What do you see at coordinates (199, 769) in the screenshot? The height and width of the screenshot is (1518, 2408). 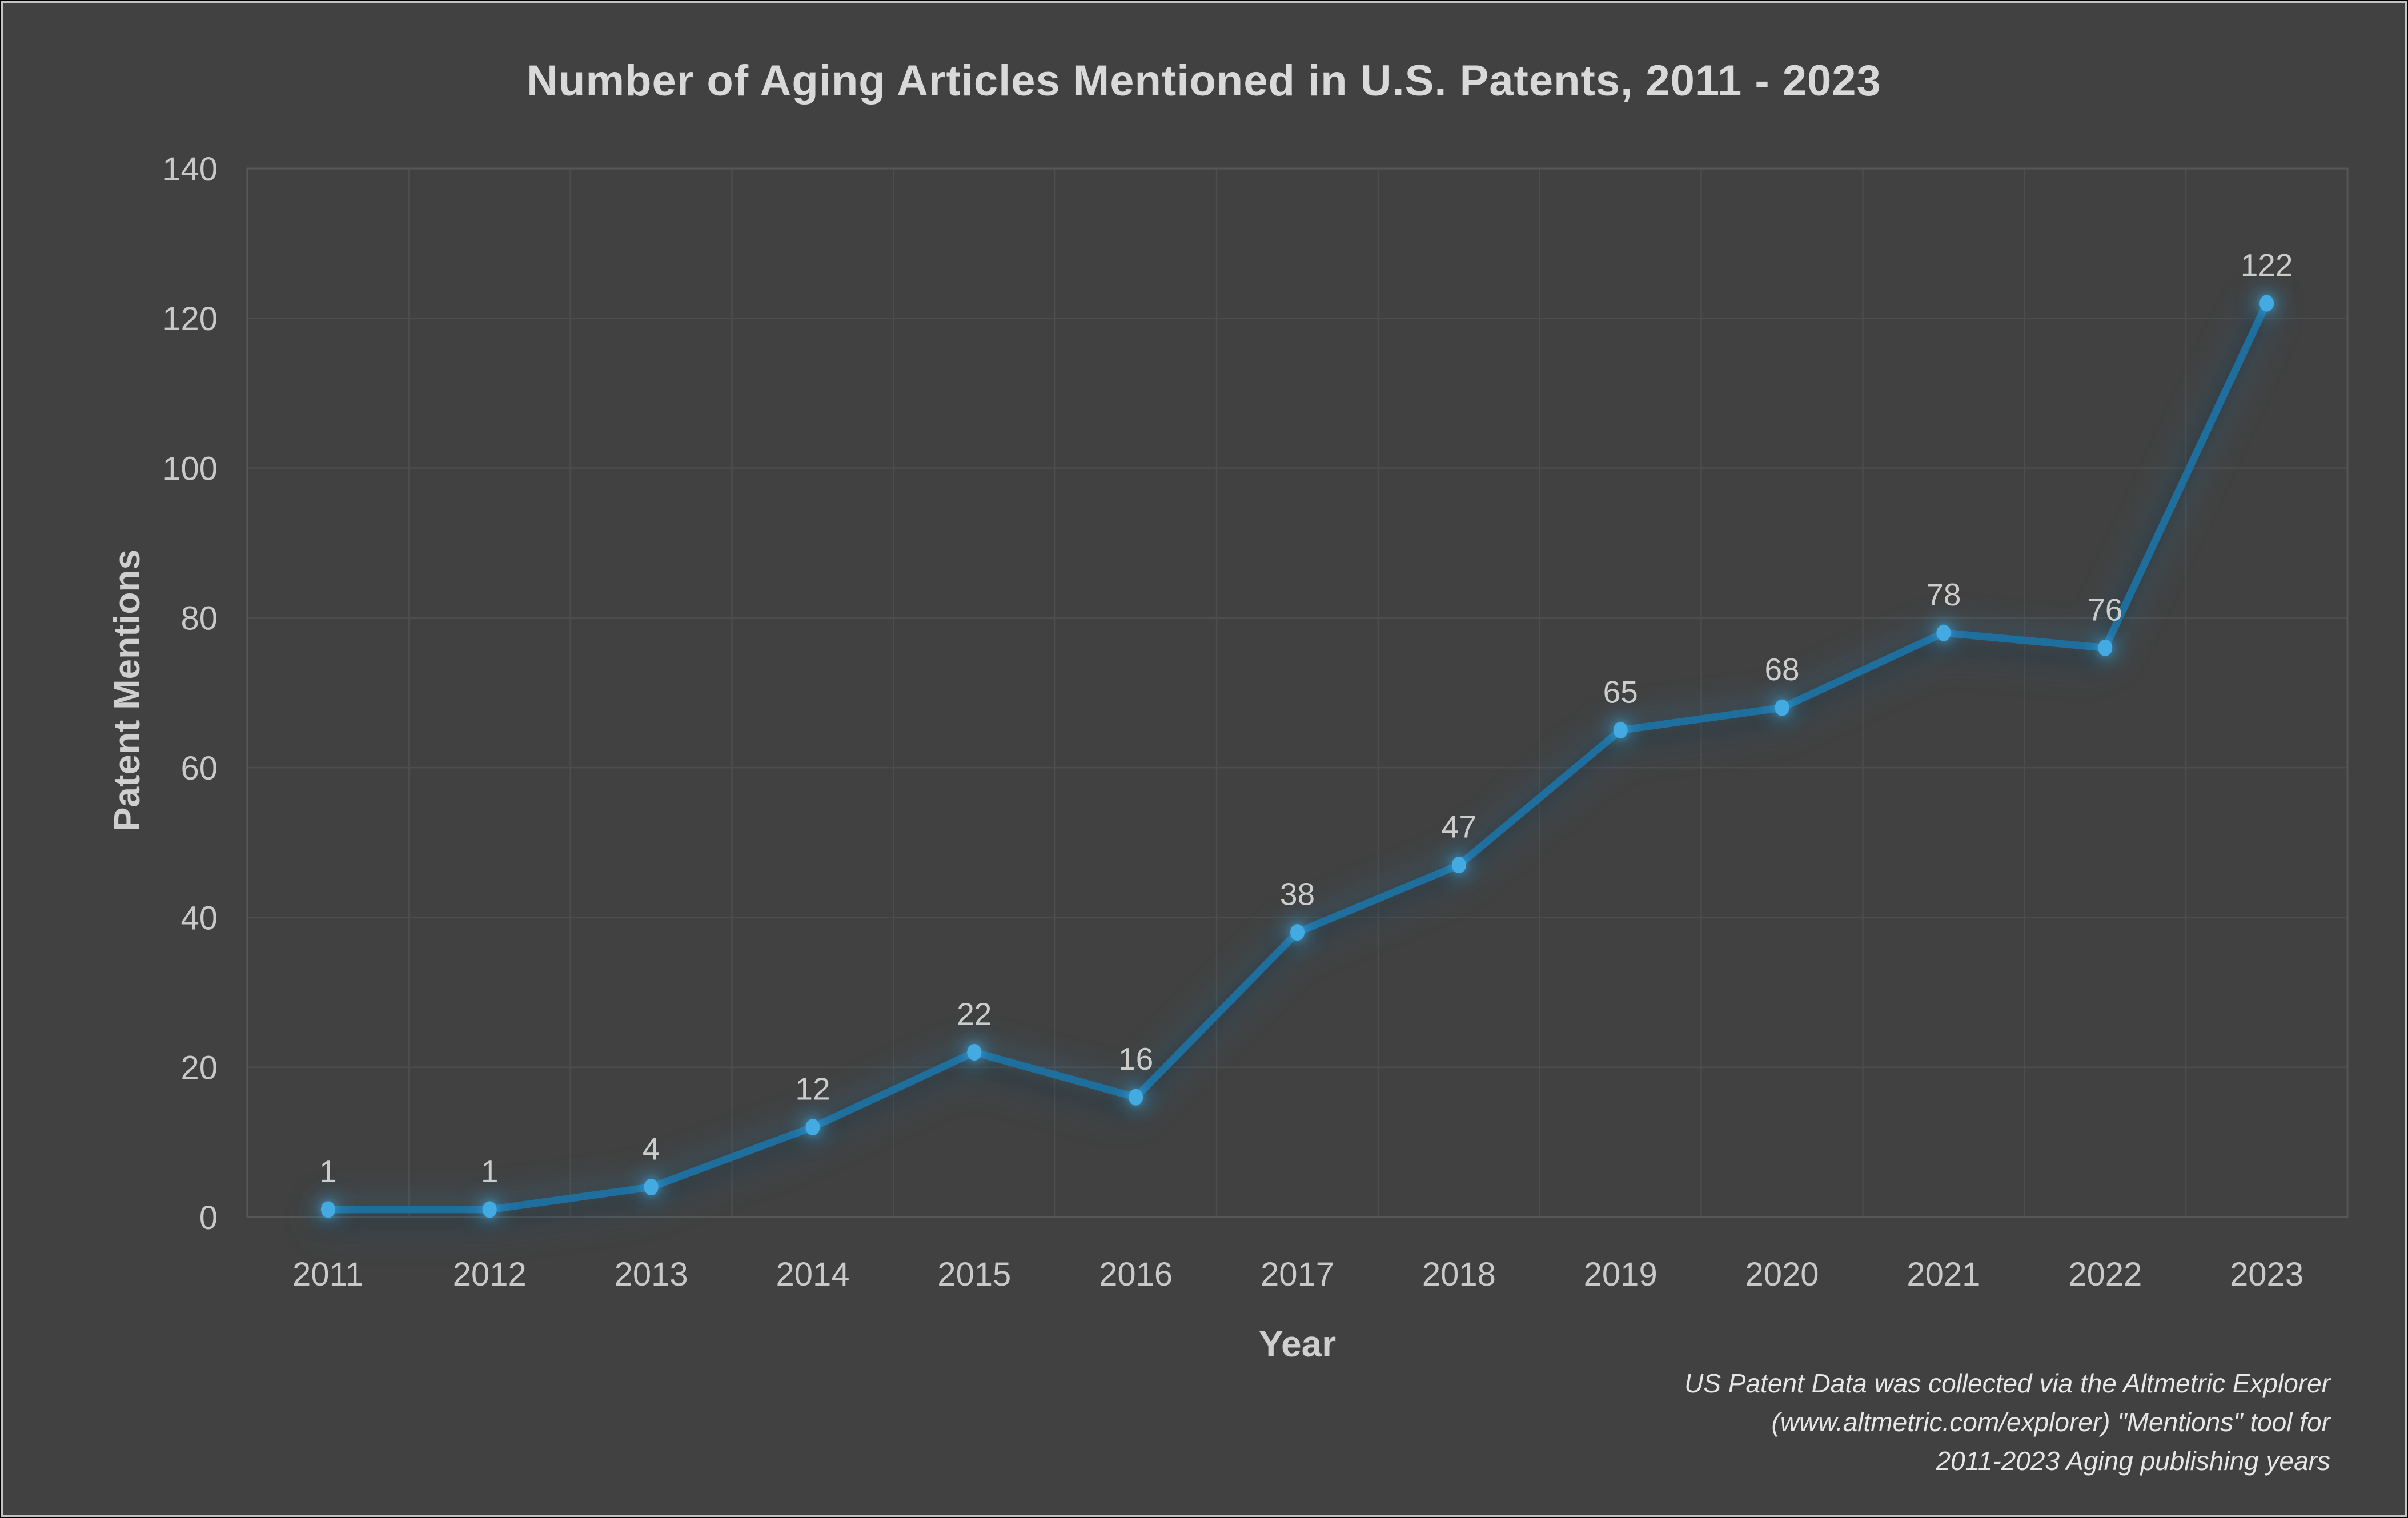 I see `y-tick-label: 60` at bounding box center [199, 769].